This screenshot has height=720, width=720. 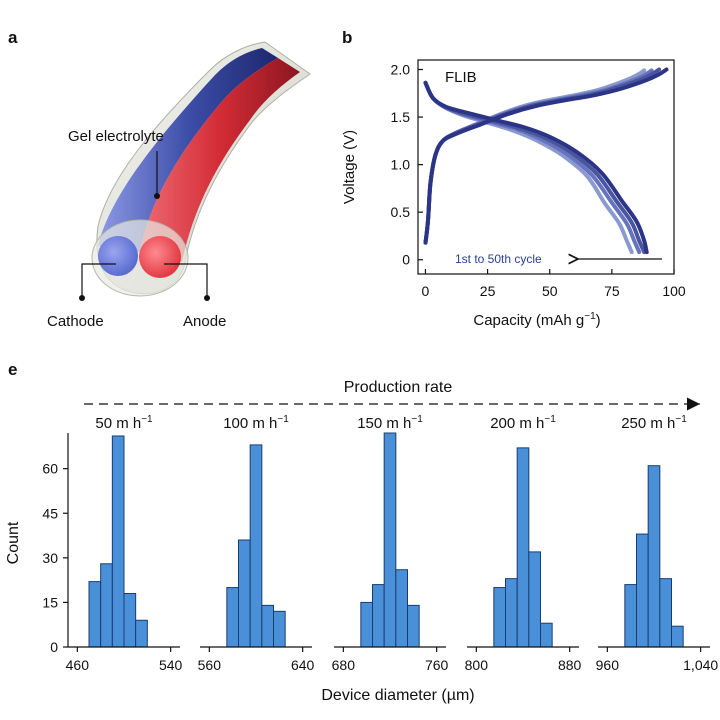 I want to click on e-y-tick-label: 30, so click(x=50, y=558).